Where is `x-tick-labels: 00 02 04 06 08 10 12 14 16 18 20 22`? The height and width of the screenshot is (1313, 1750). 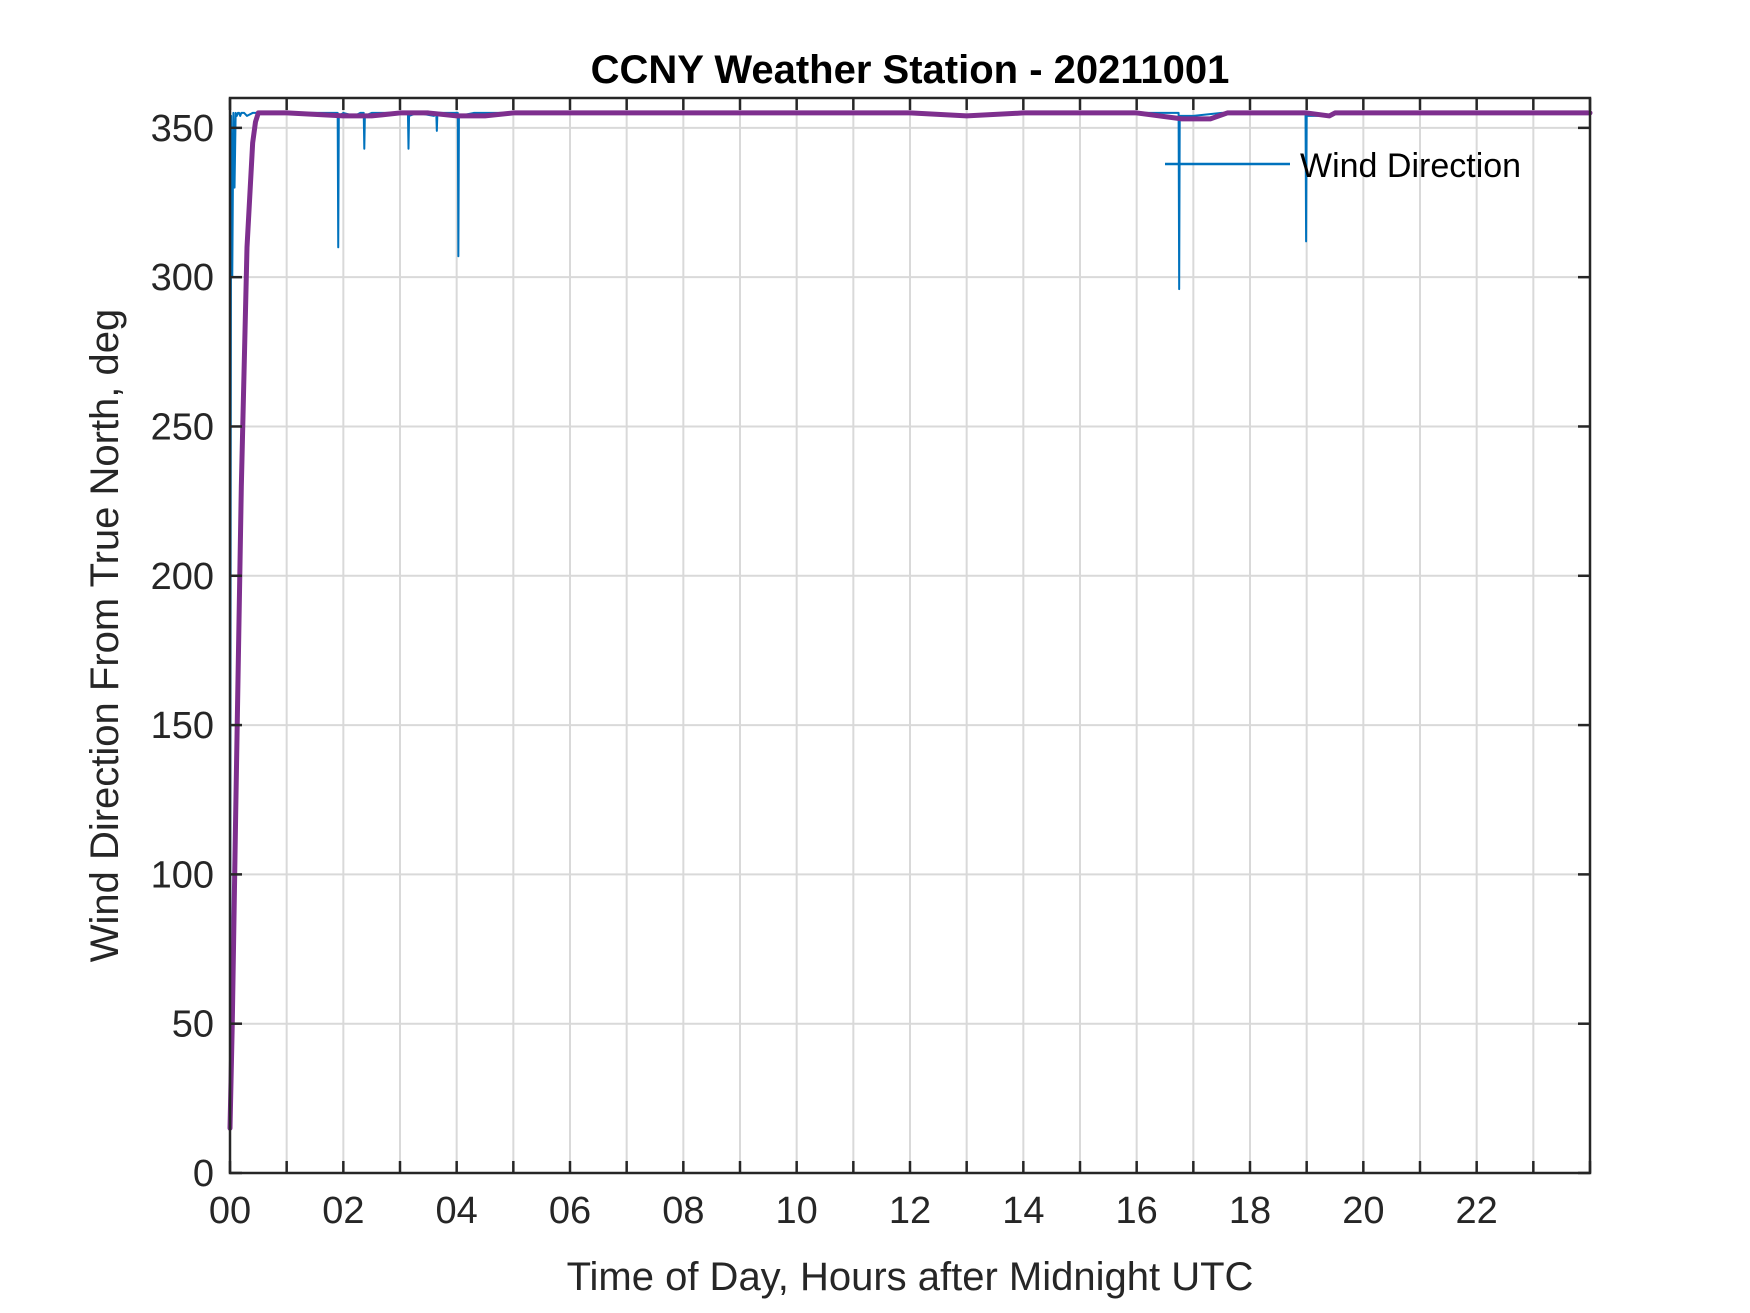 x-tick-labels: 00 02 04 06 08 10 12 14 16 18 20 22 is located at coordinates (853, 1211).